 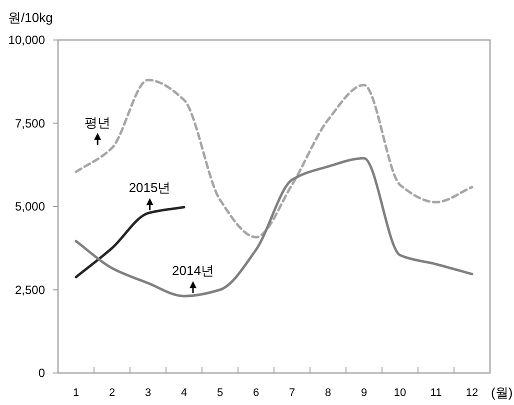 What do you see at coordinates (30, 289) in the screenshot?
I see `y-tick-label: 2,500` at bounding box center [30, 289].